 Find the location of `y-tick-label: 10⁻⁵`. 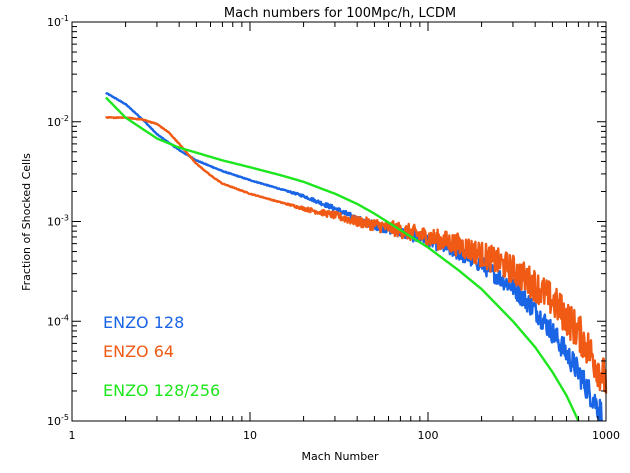

y-tick-label: 10⁻⁵ is located at coordinates (58, 420).